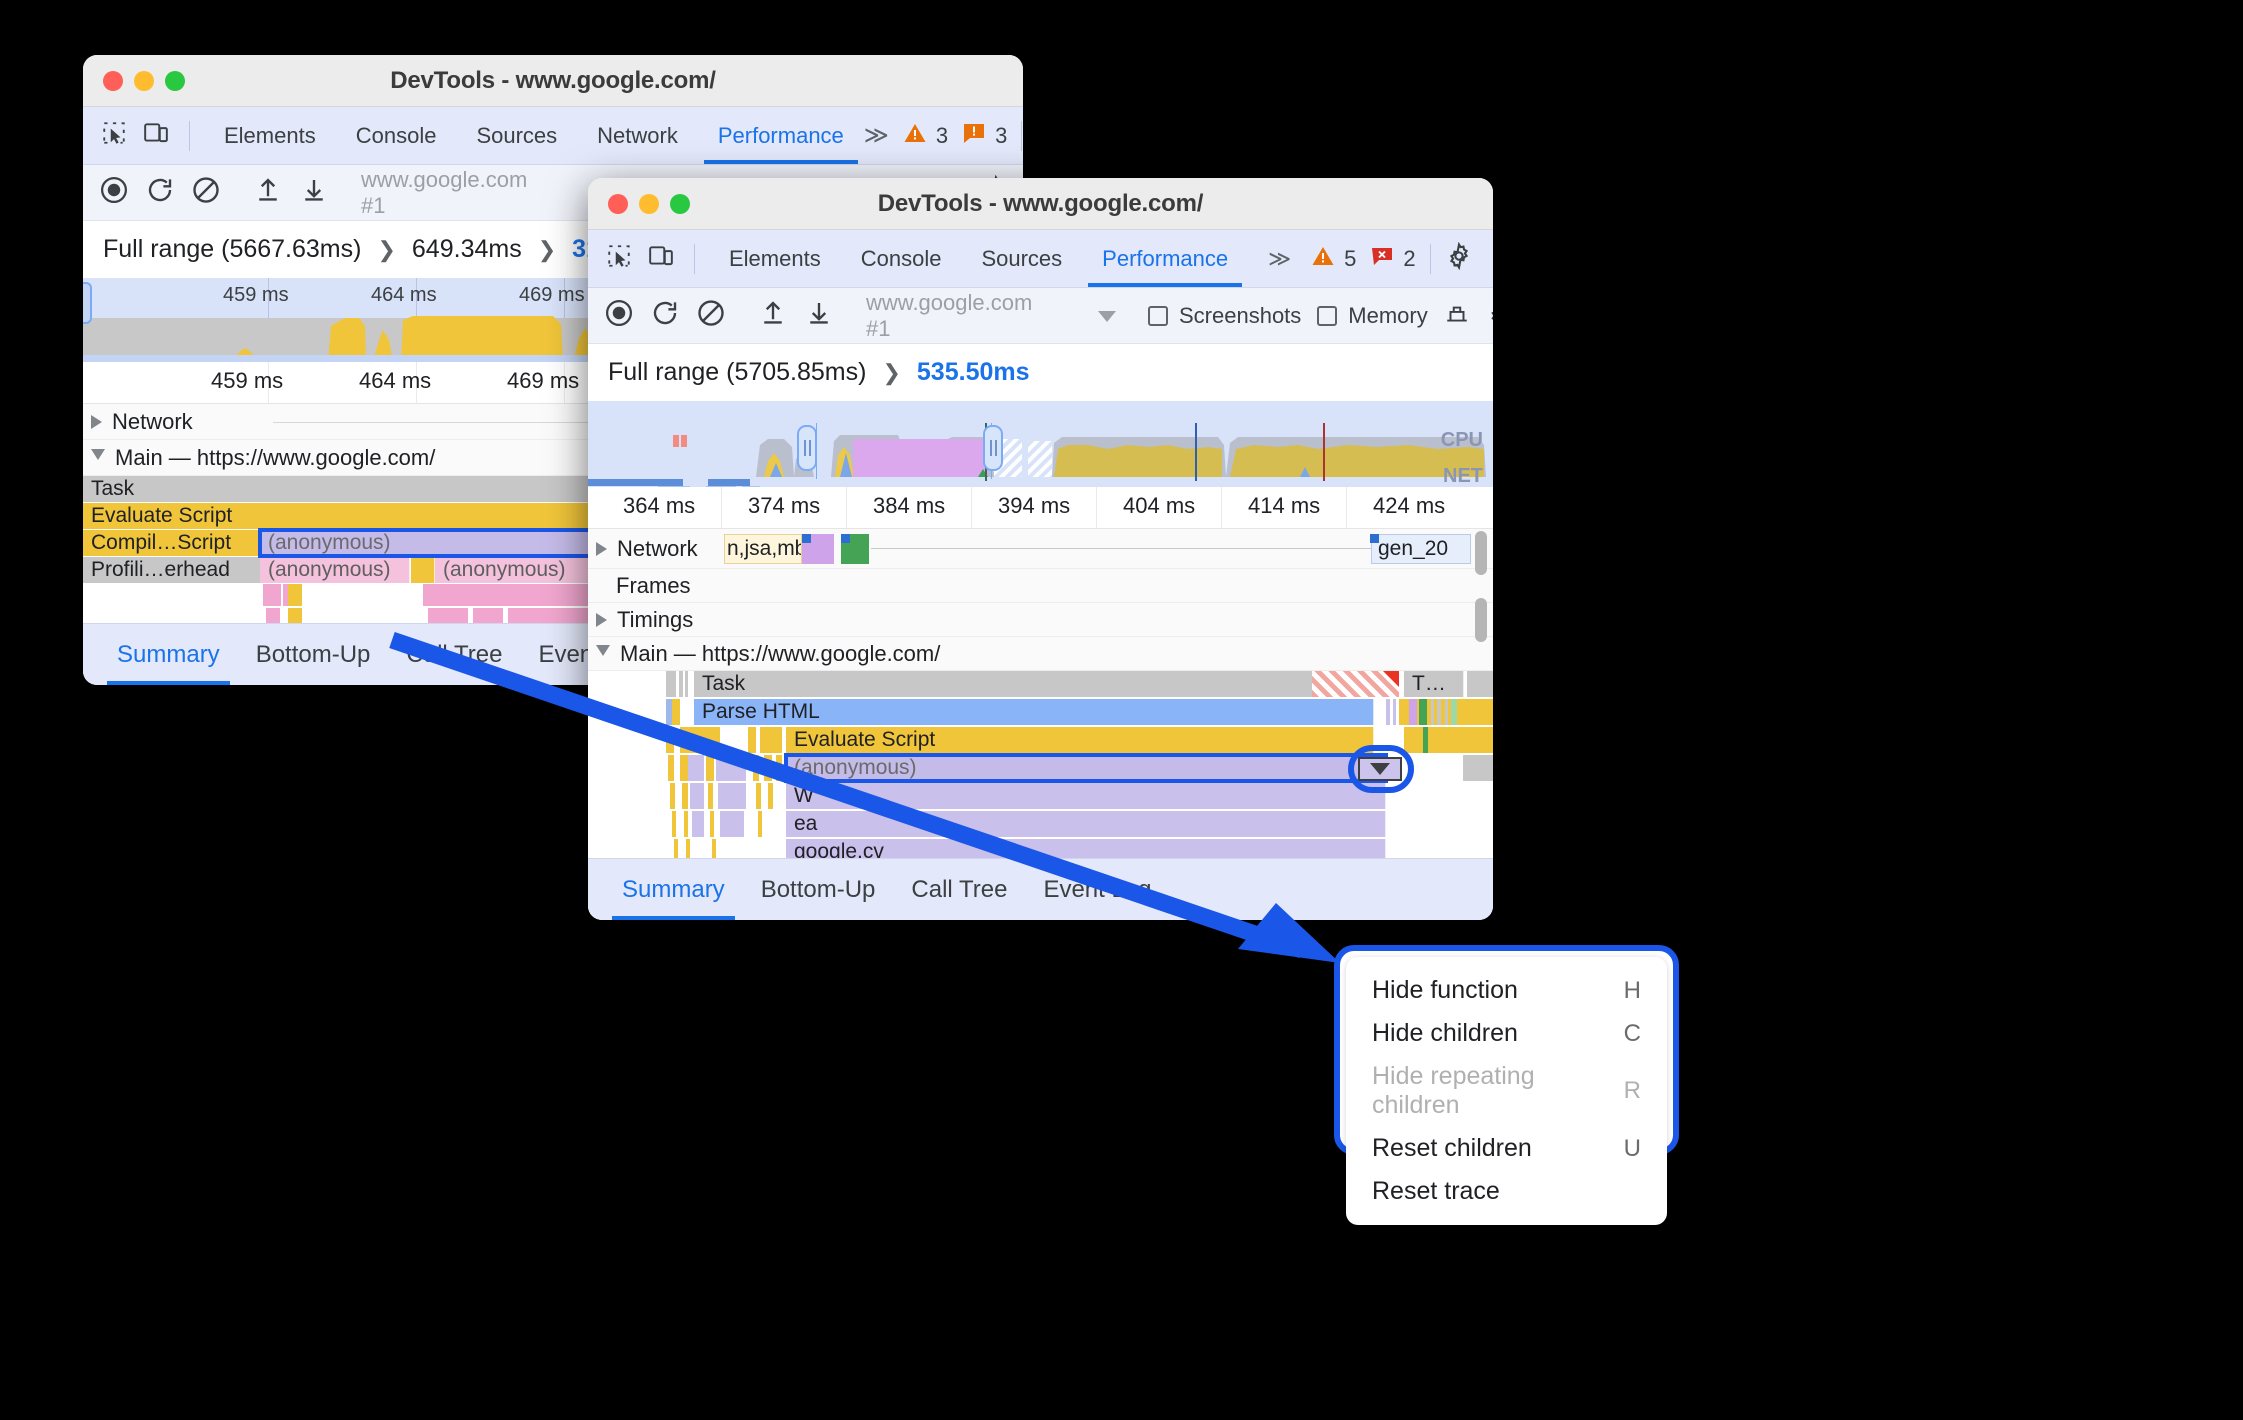 This screenshot has height=1420, width=2243. Describe the element at coordinates (181, 543) in the screenshot. I see `flame-row-compile-script: Compil…Script` at that location.